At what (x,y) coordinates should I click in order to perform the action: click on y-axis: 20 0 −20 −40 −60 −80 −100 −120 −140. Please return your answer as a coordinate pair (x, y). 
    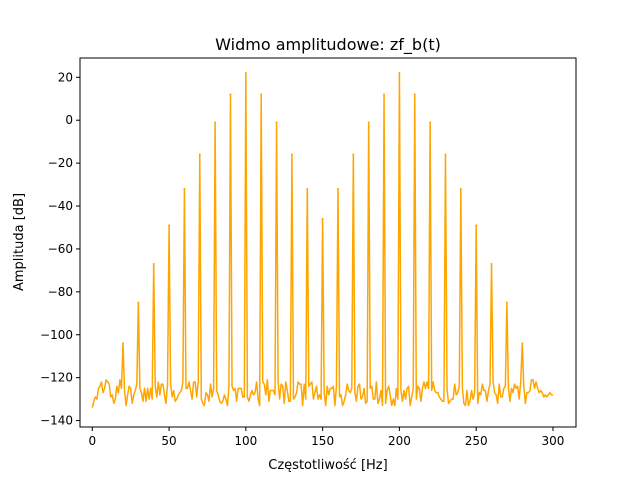
    Looking at the image, I should click on (60, 249).